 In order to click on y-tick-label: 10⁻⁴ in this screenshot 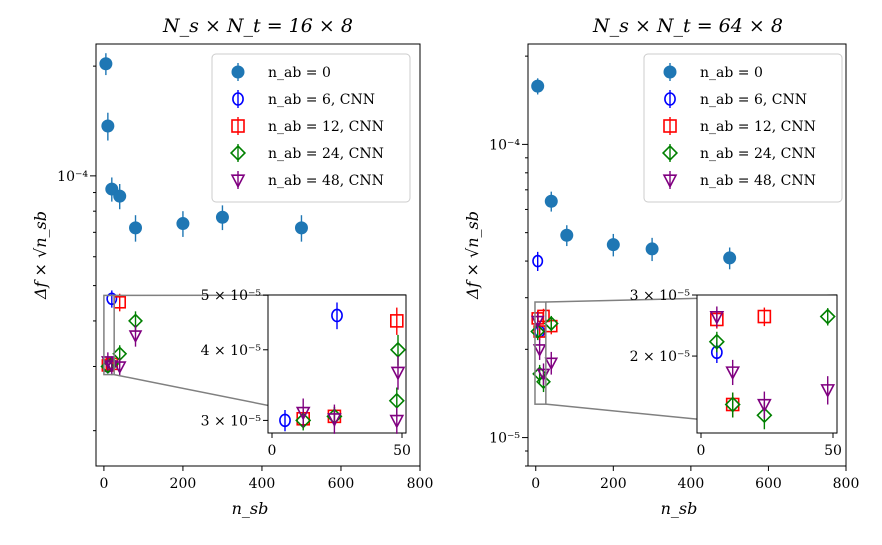, I will do `click(72, 177)`.